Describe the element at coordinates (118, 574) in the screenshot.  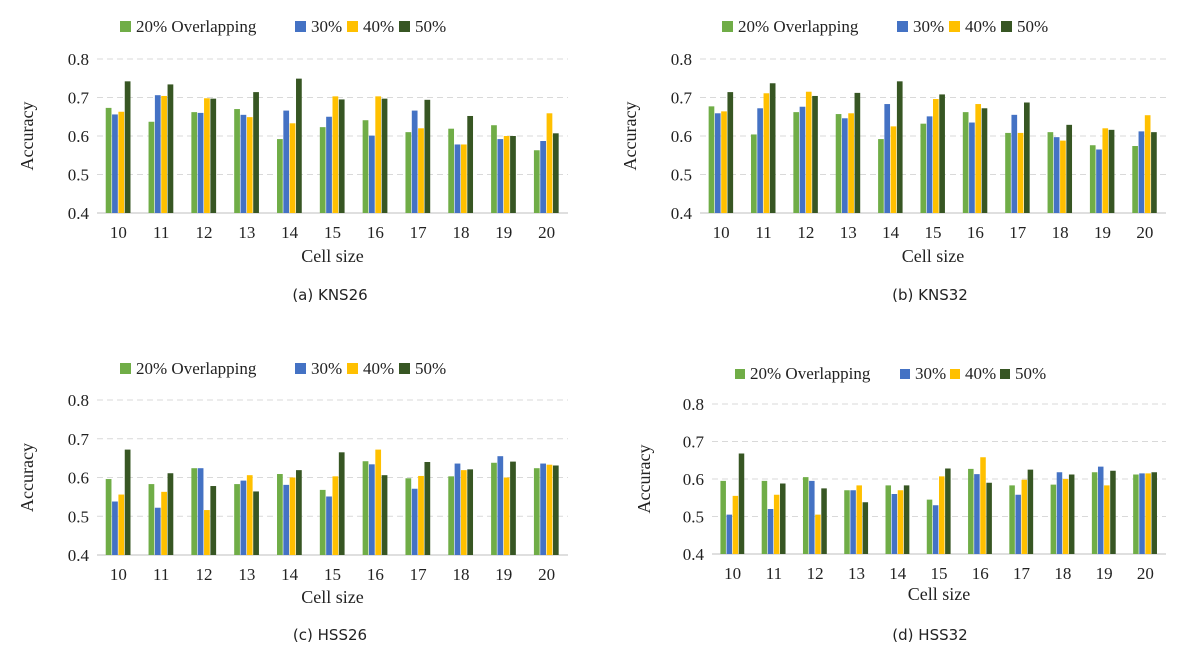
I see `x-tick-label: 10` at that location.